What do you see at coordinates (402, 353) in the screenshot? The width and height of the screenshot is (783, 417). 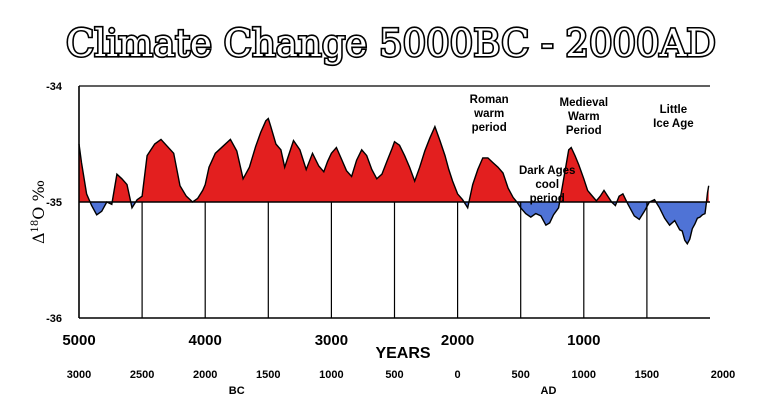 I see `x-axis-title: YEARS` at bounding box center [402, 353].